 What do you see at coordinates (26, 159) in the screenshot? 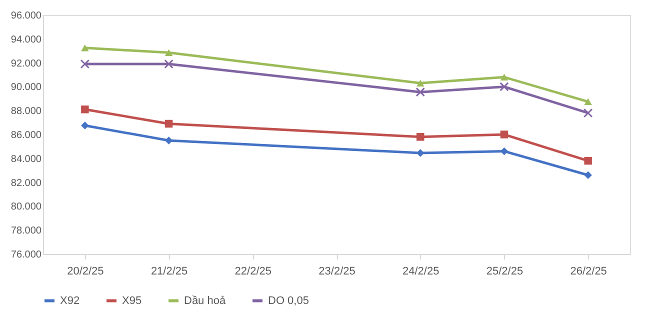
I see `y-tick-label: 84.000` at bounding box center [26, 159].